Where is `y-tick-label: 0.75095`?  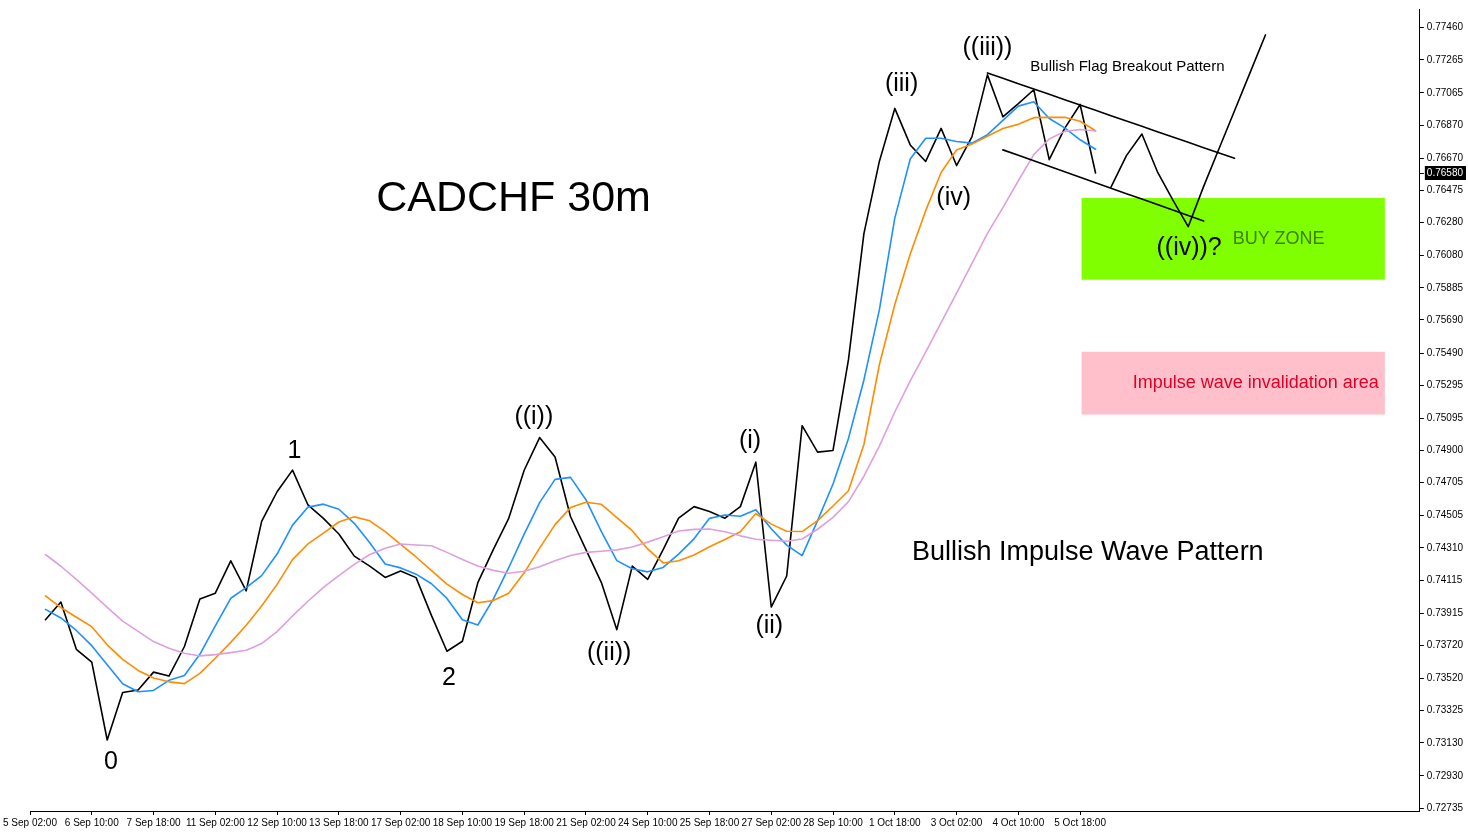 y-tick-label: 0.75095 is located at coordinates (1445, 418).